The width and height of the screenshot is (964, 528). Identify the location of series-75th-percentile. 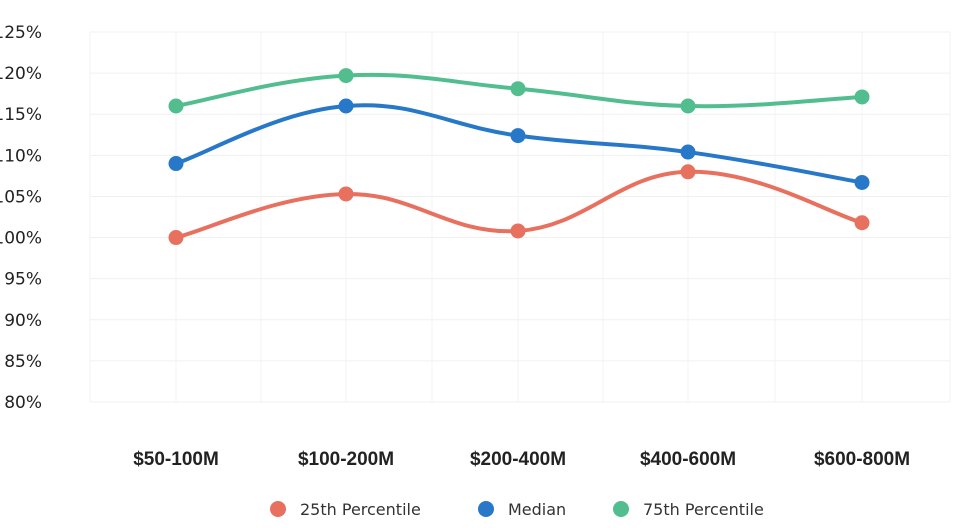
(519, 91).